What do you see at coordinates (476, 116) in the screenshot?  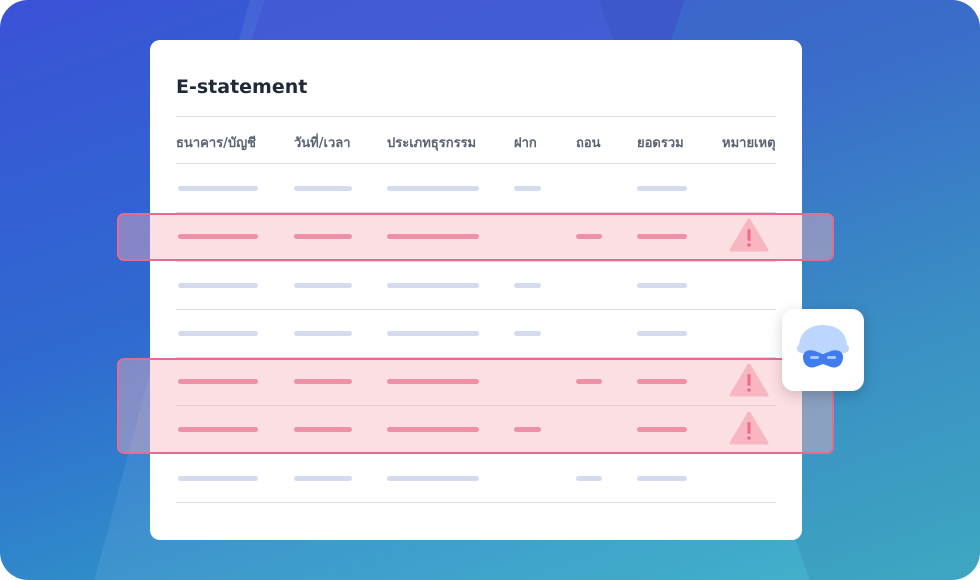 I see `title-divider` at bounding box center [476, 116].